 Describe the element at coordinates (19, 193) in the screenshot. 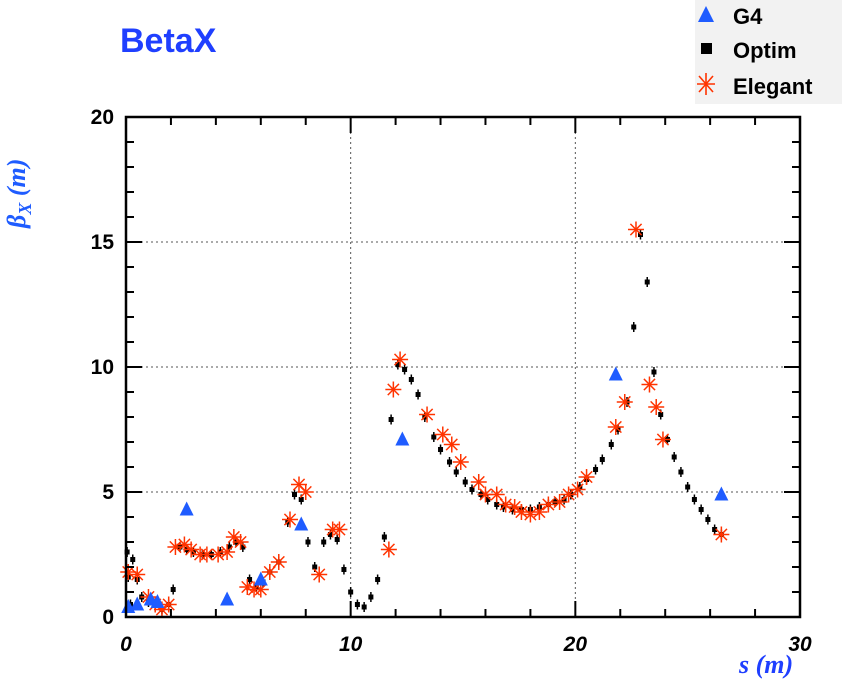

I see `y-axis-label: βX (m)` at that location.